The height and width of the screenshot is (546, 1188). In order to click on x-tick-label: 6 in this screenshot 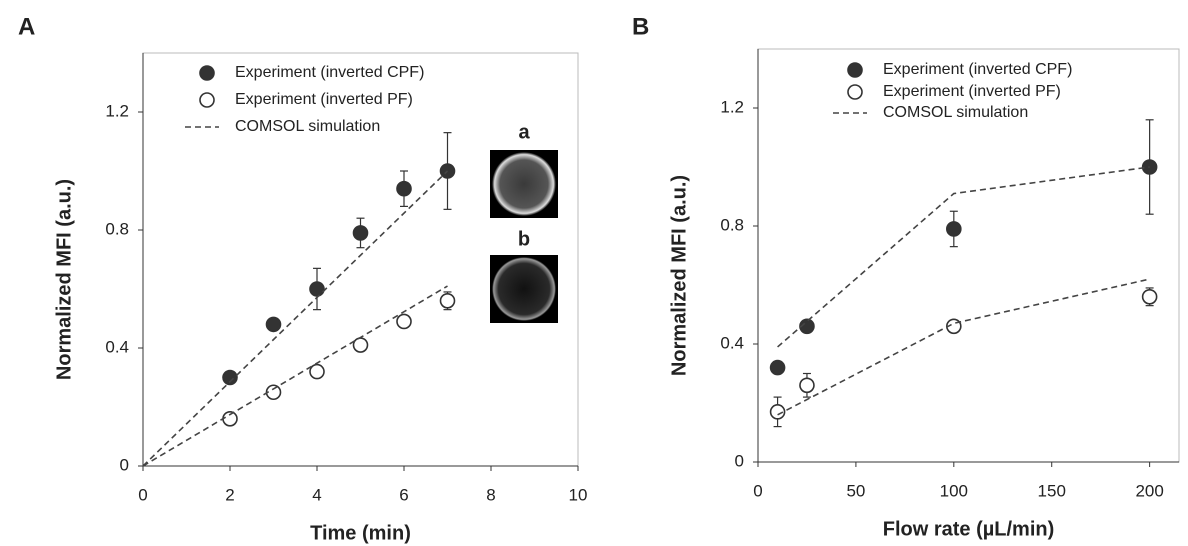, I will do `click(403, 494)`.